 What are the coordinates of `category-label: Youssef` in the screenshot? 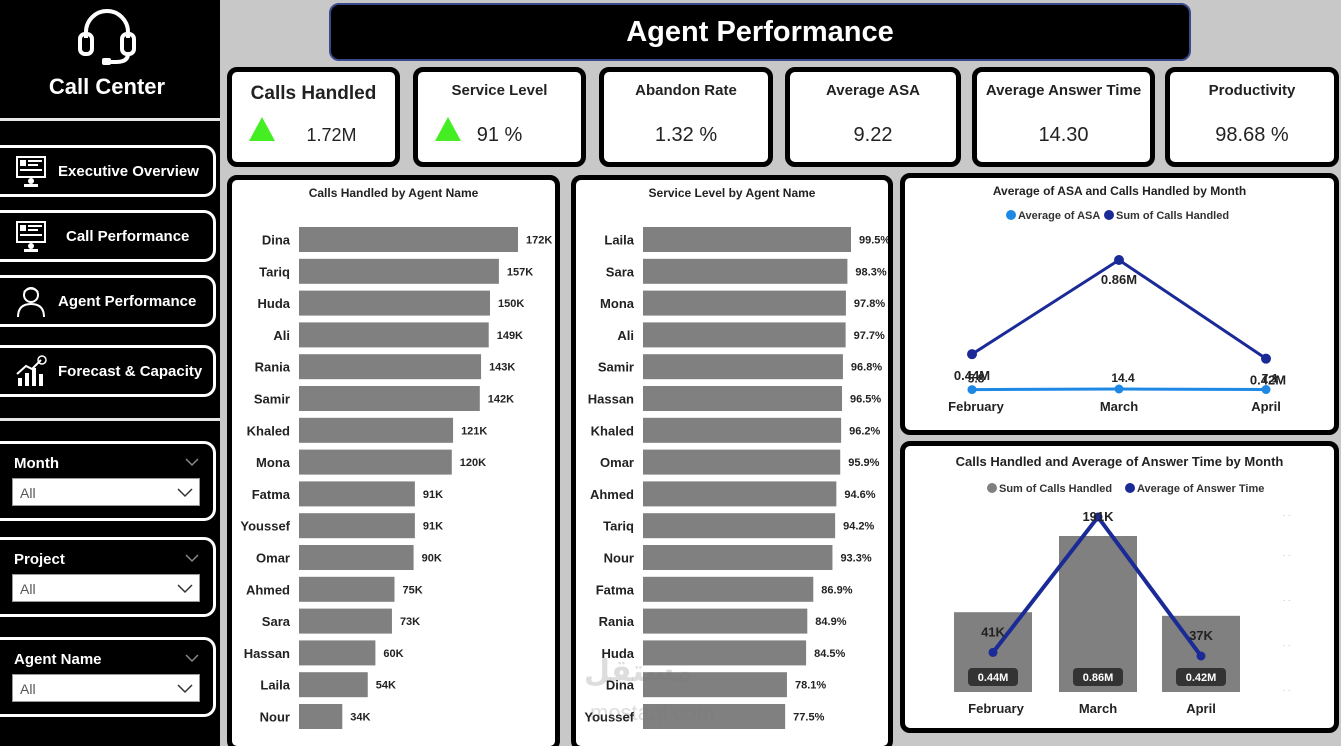 It's located at (265, 526).